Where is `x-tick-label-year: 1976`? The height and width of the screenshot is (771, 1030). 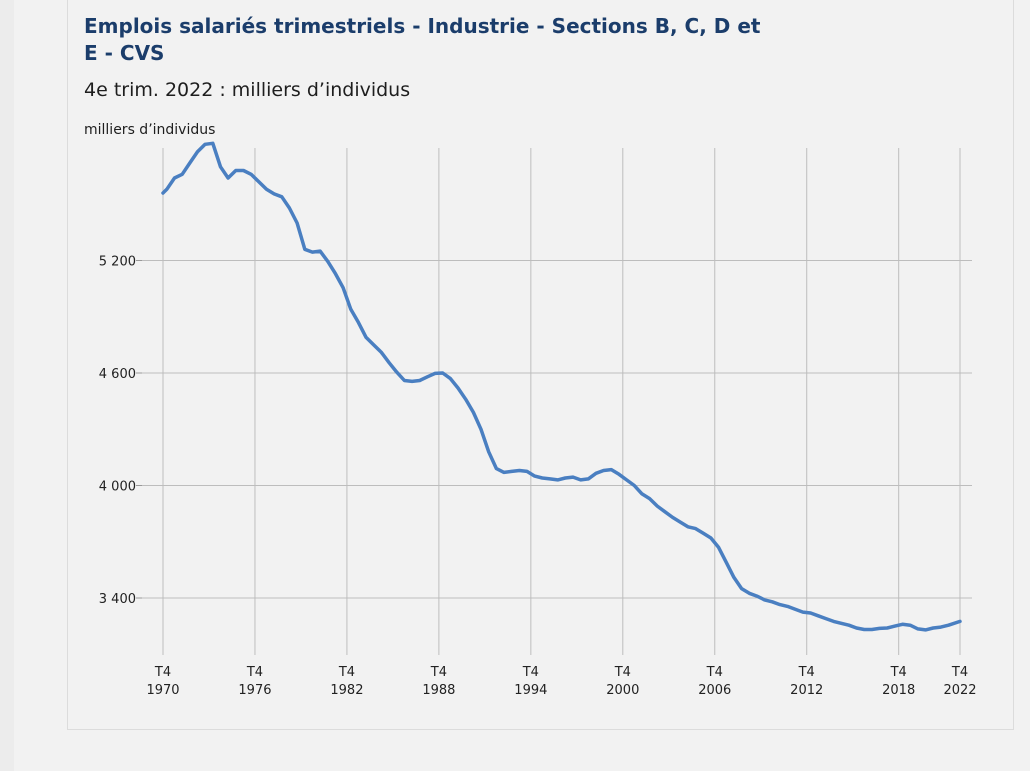 x-tick-label-year: 1976 is located at coordinates (254, 690).